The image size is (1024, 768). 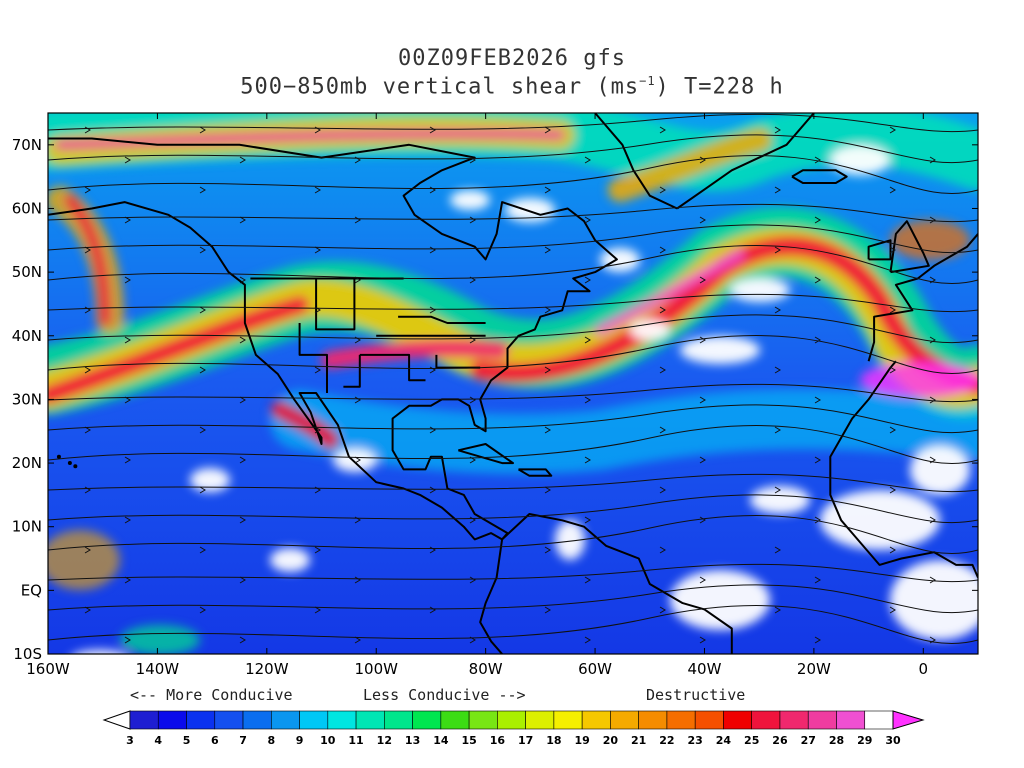 What do you see at coordinates (638, 740) in the screenshot?
I see `colorbar-label: 21` at bounding box center [638, 740].